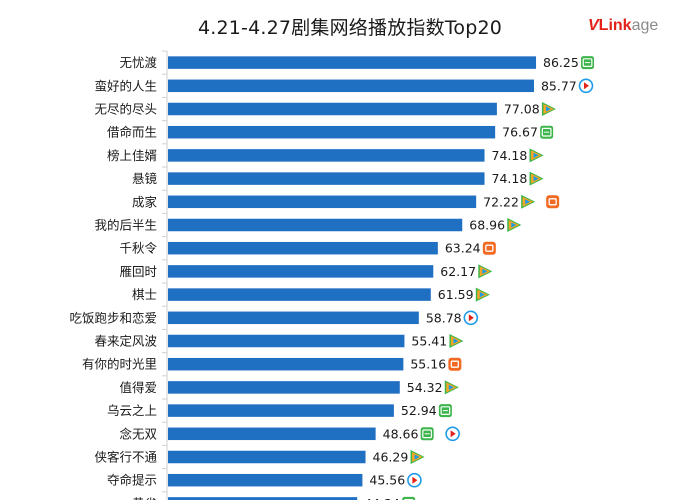 This screenshot has height=500, width=700. I want to click on category-label: 我的后半生, so click(125, 225).